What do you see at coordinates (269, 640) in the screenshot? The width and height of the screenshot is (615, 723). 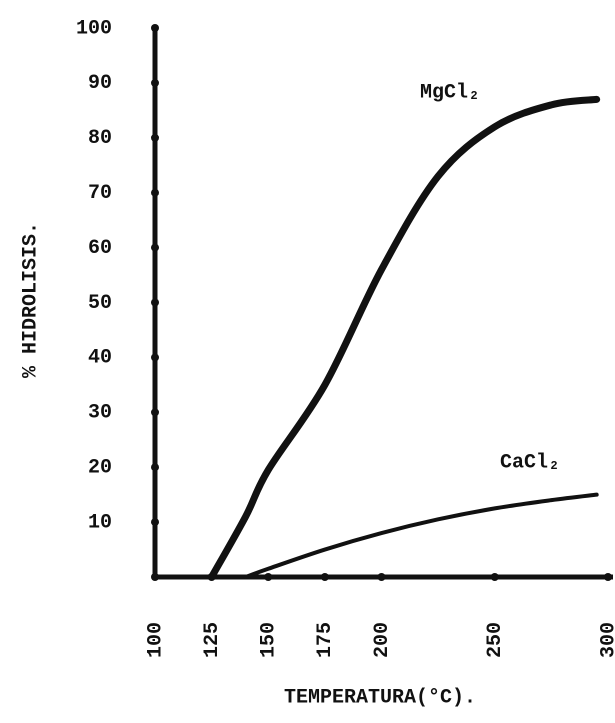 I see `x-tick-label: 150` at bounding box center [269, 640].